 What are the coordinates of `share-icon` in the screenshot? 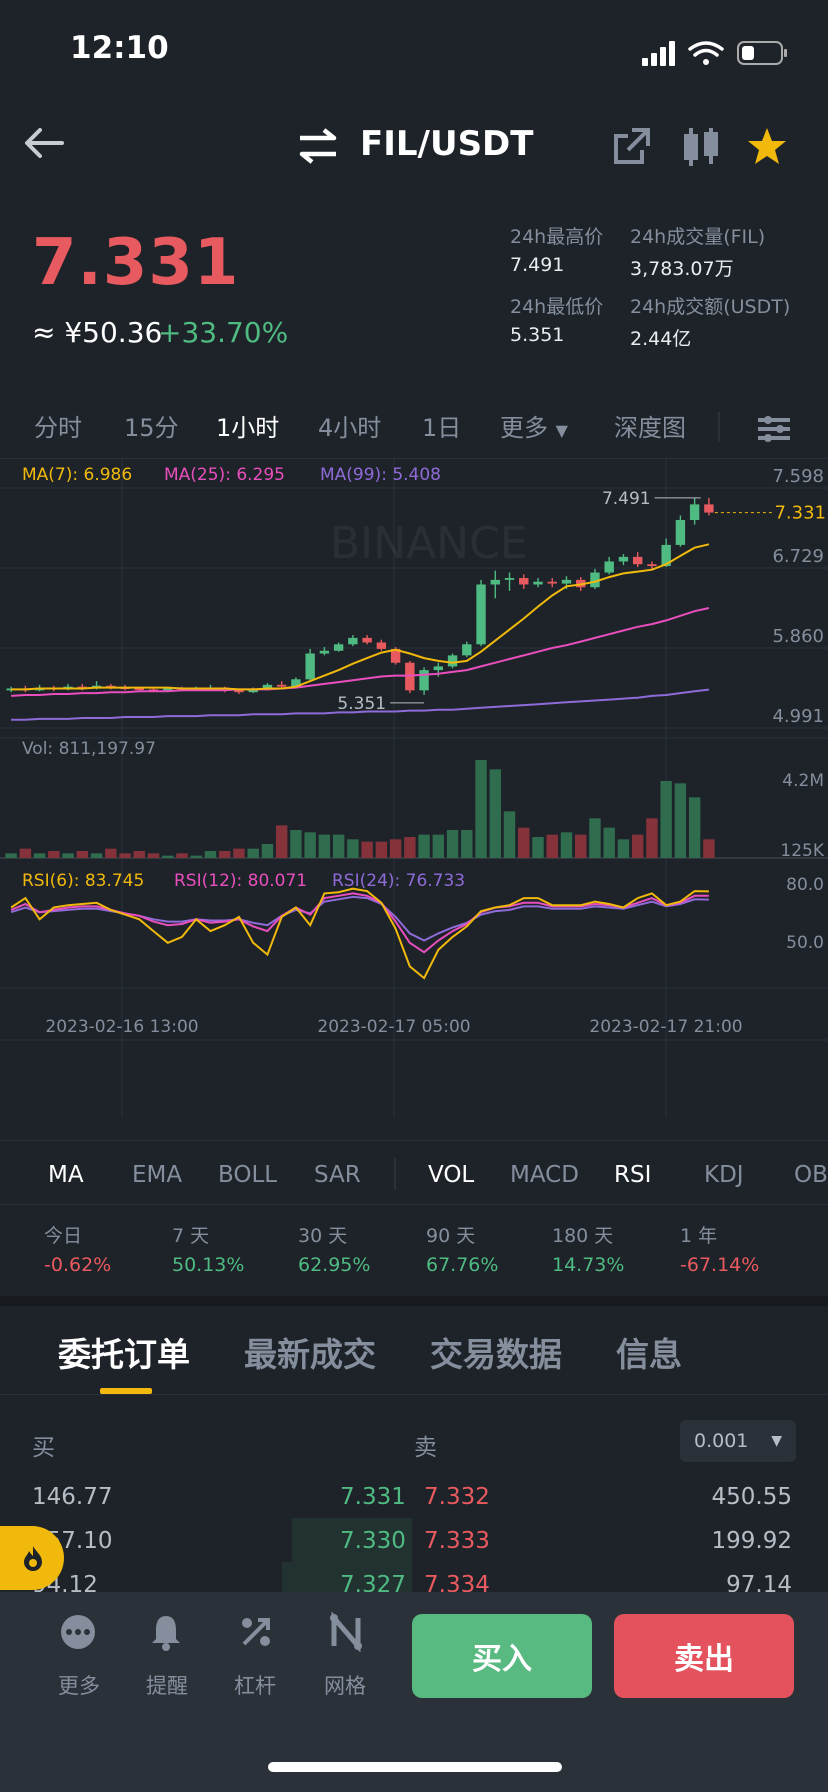 It's located at (632, 146).